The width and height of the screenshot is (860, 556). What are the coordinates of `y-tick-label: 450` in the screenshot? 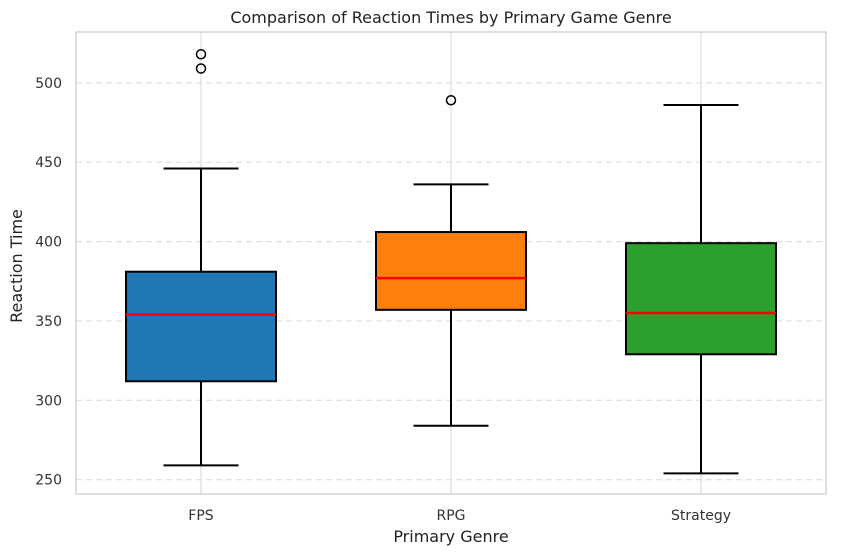 It's located at (48, 163).